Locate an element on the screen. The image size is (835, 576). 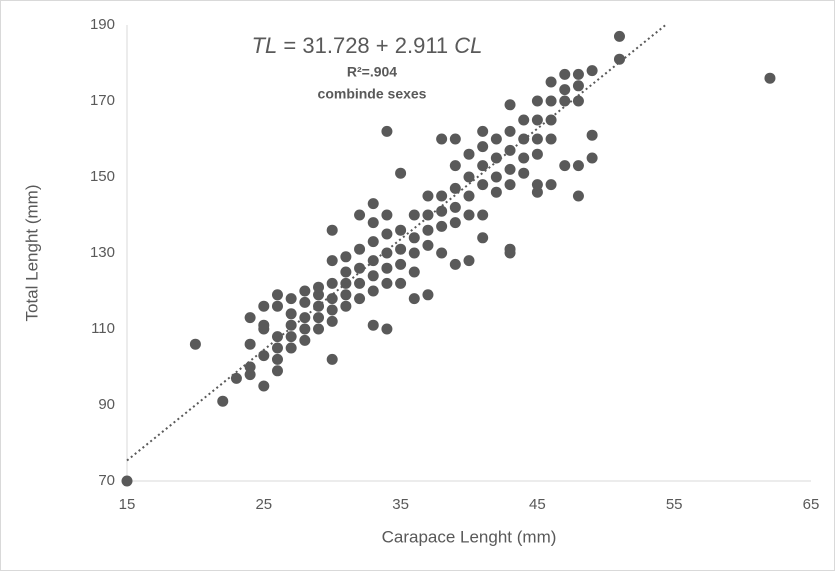
x-axis-title: Carapace Lenght (mm) is located at coordinates (469, 536).